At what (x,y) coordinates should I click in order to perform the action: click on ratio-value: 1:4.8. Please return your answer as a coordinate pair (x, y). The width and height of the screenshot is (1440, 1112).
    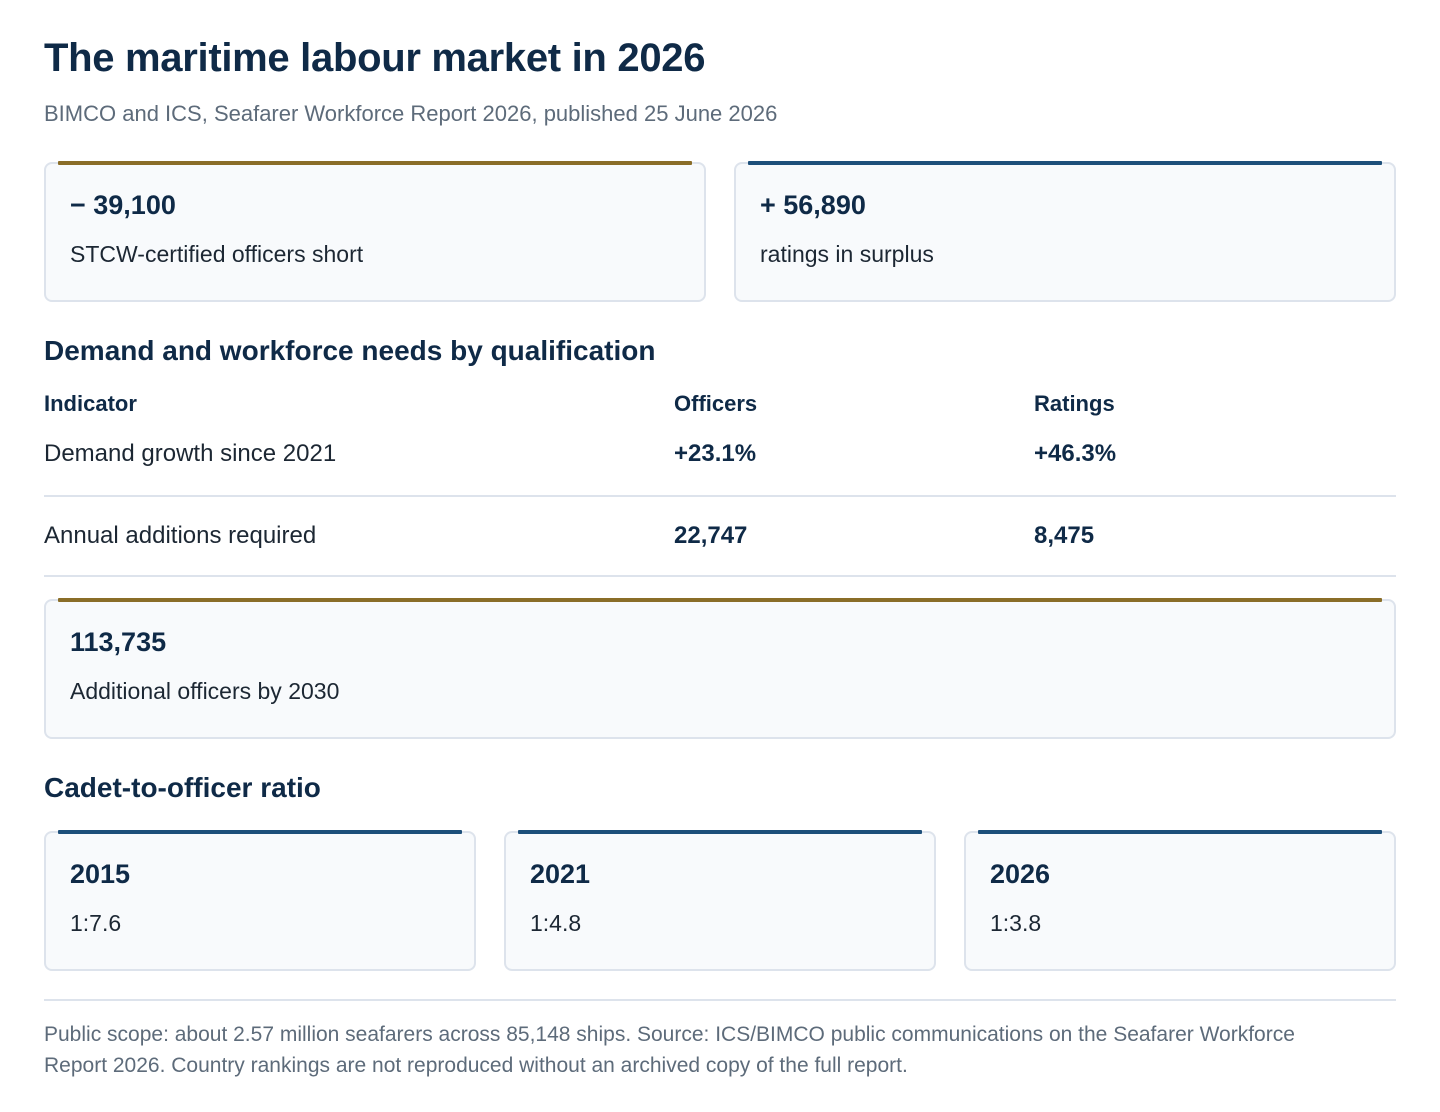
    Looking at the image, I should click on (556, 923).